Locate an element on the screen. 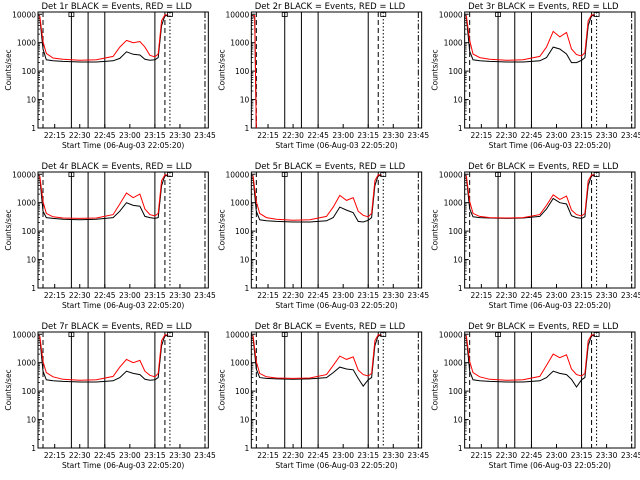 The width and height of the screenshot is (640, 480). panel-title: Det 1r BLACK = Events, RED = LLD is located at coordinates (116, 7).